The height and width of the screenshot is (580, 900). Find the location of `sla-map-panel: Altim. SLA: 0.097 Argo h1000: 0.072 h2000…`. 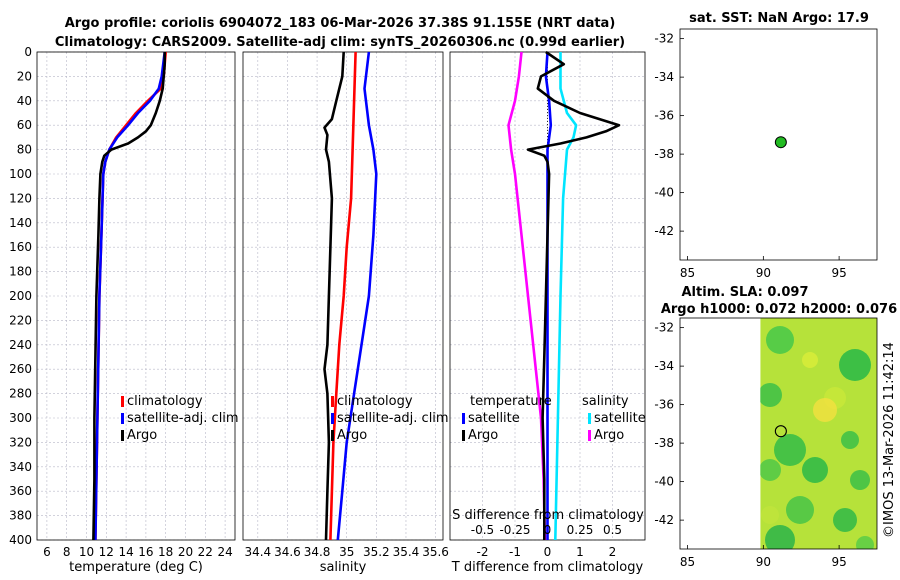

sla-map-panel: Altim. SLA: 0.097 Argo h1000: 0.072 h2000… is located at coordinates (775, 427).